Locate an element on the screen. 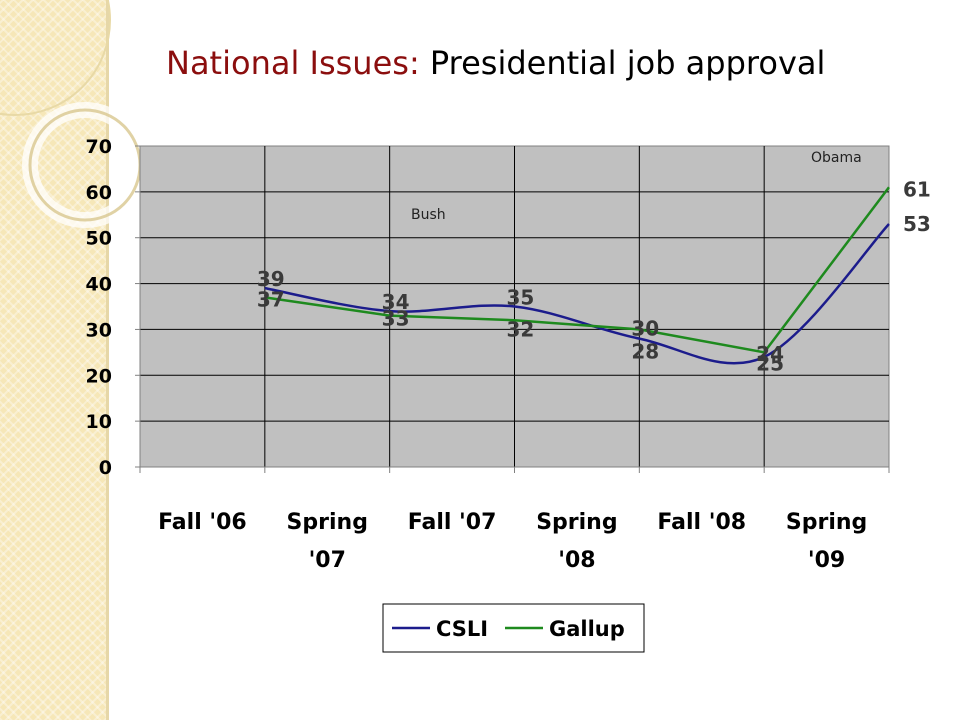  chart-legend: CSLI Gallup is located at coordinates (513, 628).